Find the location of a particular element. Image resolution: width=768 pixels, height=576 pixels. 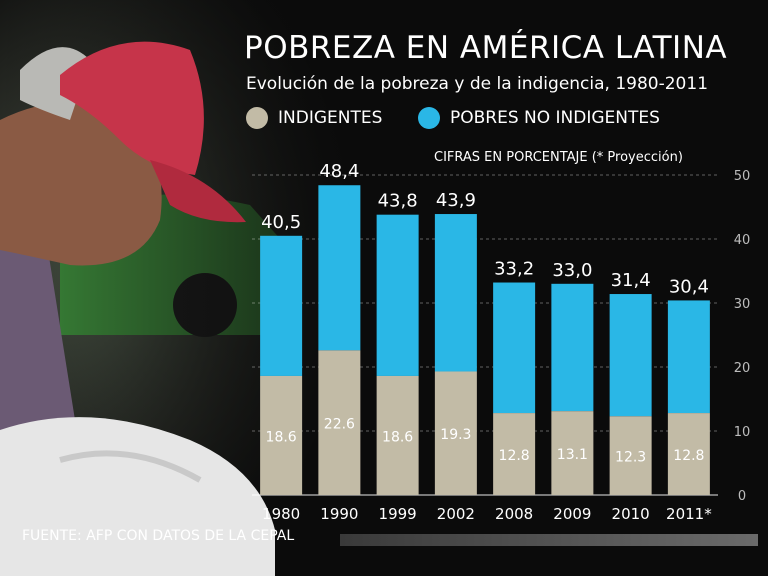

legend-indigentes: INDIGENTES is located at coordinates (314, 118).